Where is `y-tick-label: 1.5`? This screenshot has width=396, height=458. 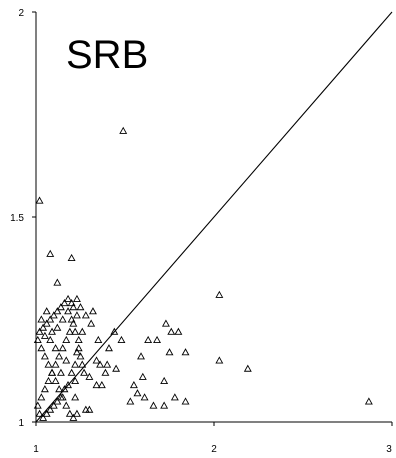
y-tick-label: 1.5 is located at coordinates (17, 218).